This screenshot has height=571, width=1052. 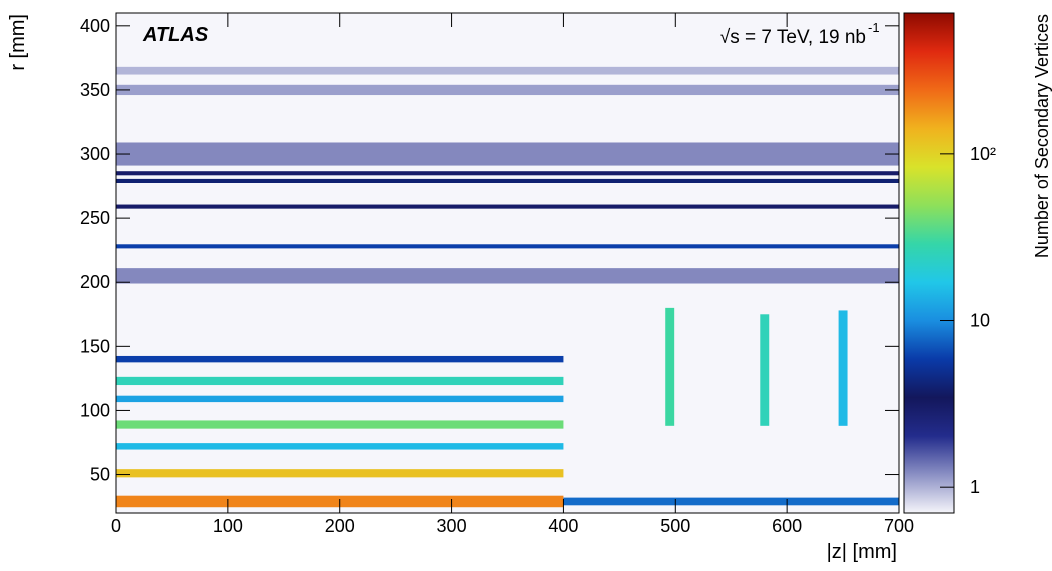 What do you see at coordinates (1042, 136) in the screenshot?
I see `colorbar-title: Number of Secondary Vertices` at bounding box center [1042, 136].